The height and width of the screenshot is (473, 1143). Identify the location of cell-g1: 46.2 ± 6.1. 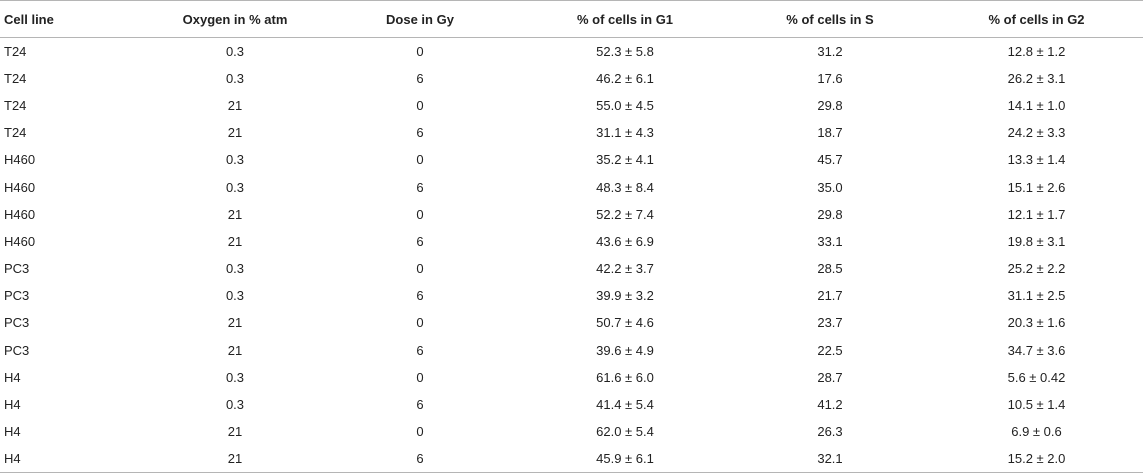
(625, 78).